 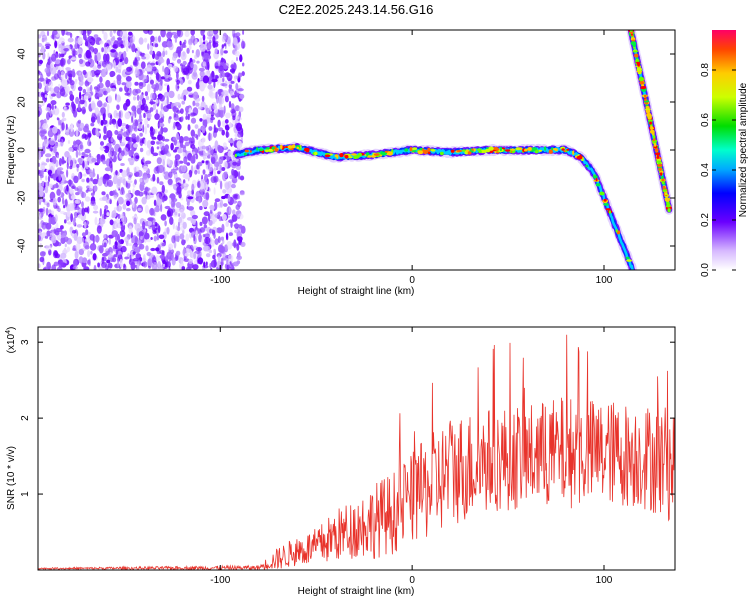 I want to click on x-tick-label: 0, so click(x=412, y=580).